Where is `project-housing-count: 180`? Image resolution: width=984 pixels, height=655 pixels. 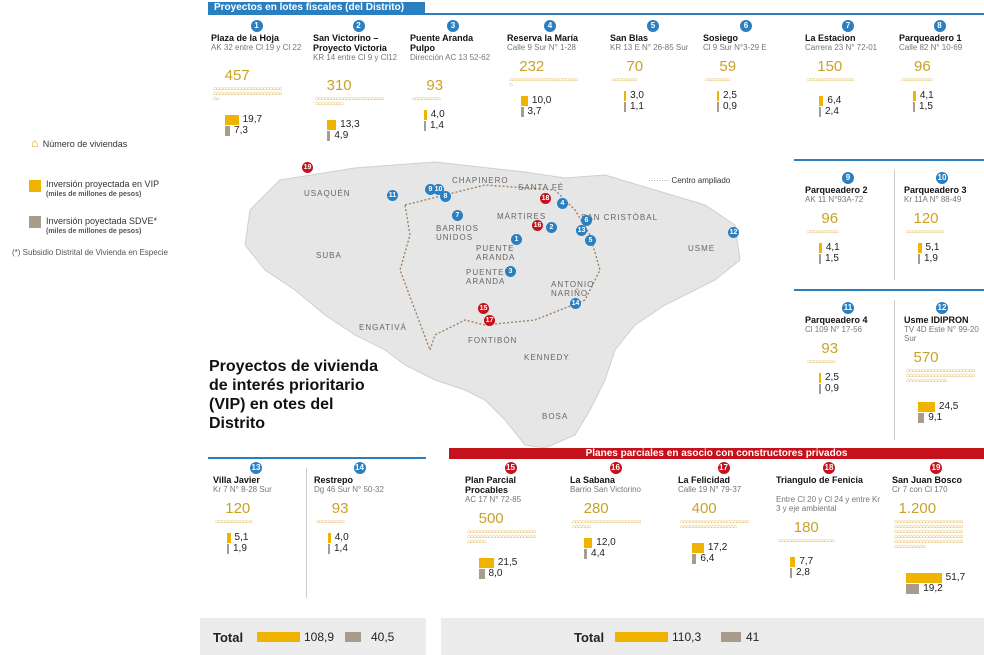 project-housing-count: 180 is located at coordinates (806, 527).